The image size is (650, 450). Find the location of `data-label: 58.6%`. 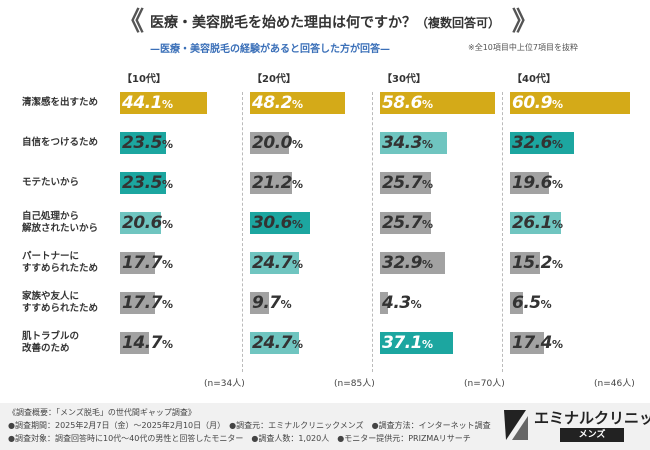

data-label: 58.6% is located at coordinates (407, 103).